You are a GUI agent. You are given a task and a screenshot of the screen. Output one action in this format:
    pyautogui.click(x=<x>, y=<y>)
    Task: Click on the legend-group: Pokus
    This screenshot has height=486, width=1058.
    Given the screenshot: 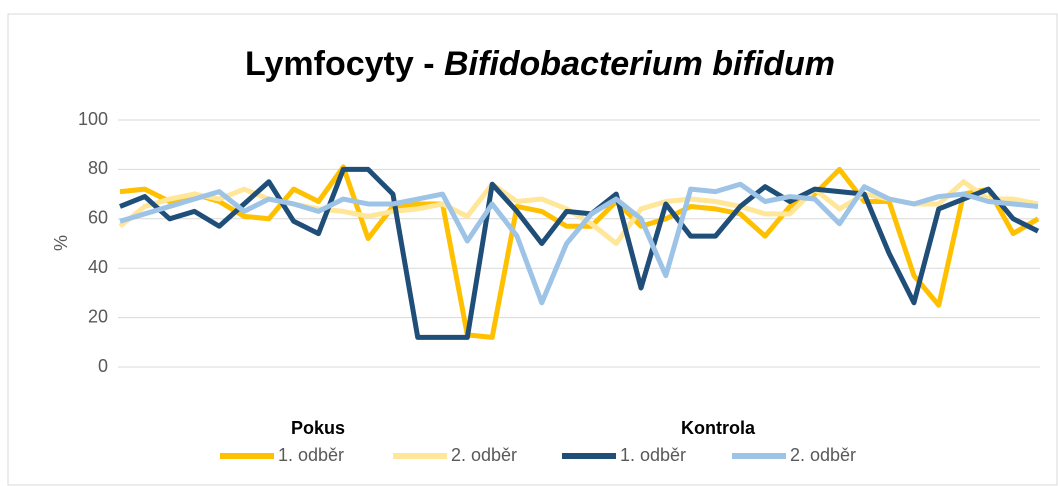 What is the action you would take?
    pyautogui.click(x=318, y=428)
    